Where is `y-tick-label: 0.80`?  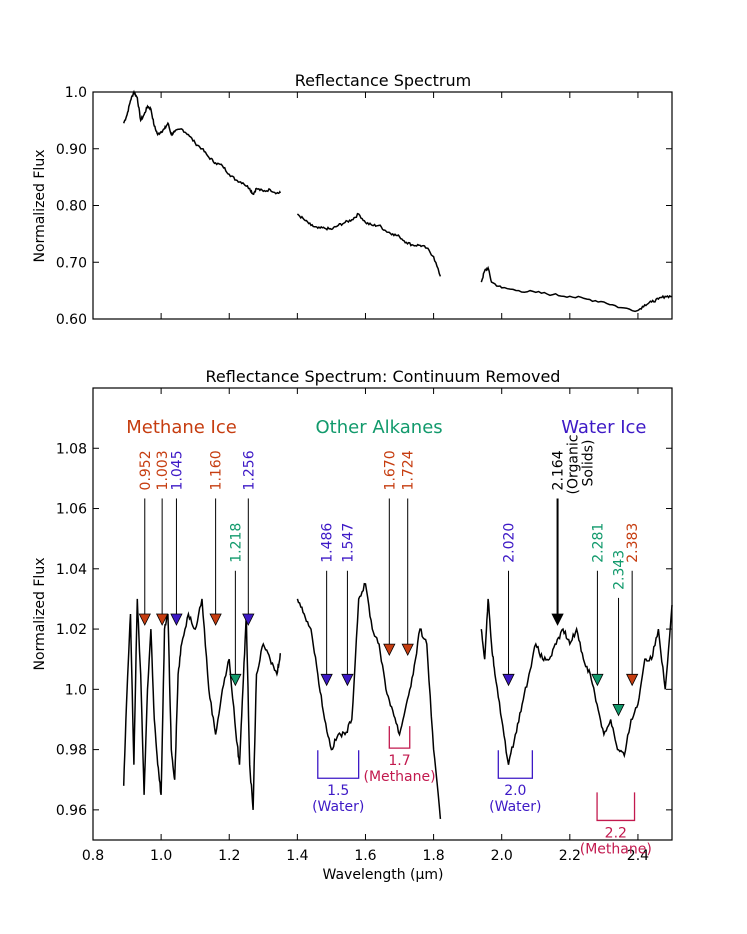 y-tick-label: 0.80 is located at coordinates (71, 207).